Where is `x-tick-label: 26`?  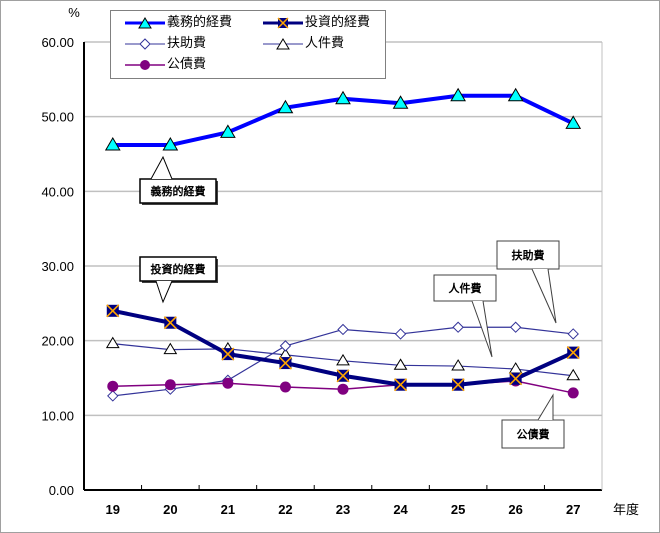
x-tick-label: 26 is located at coordinates (515, 509).